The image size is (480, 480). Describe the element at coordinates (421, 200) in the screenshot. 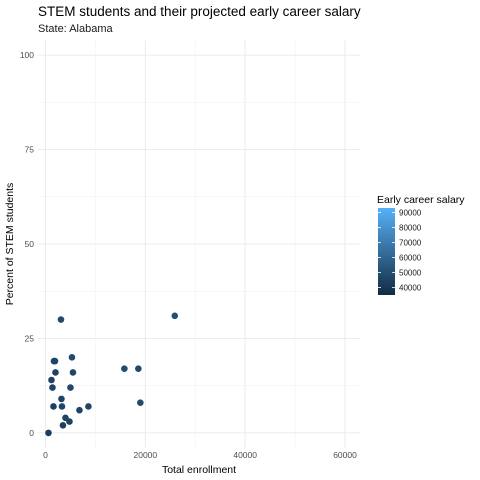

I see `legend-title: Early career salary` at that location.